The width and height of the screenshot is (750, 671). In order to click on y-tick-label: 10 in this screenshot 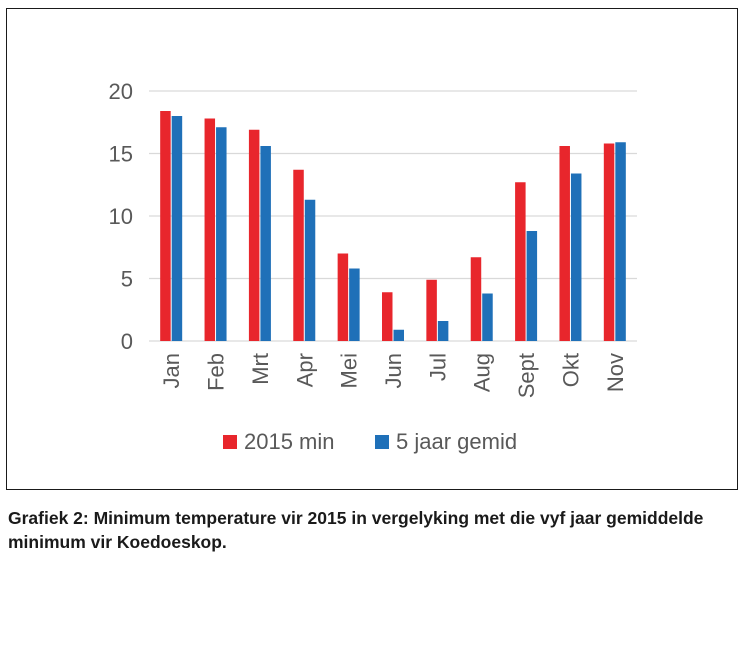, I will do `click(121, 216)`.